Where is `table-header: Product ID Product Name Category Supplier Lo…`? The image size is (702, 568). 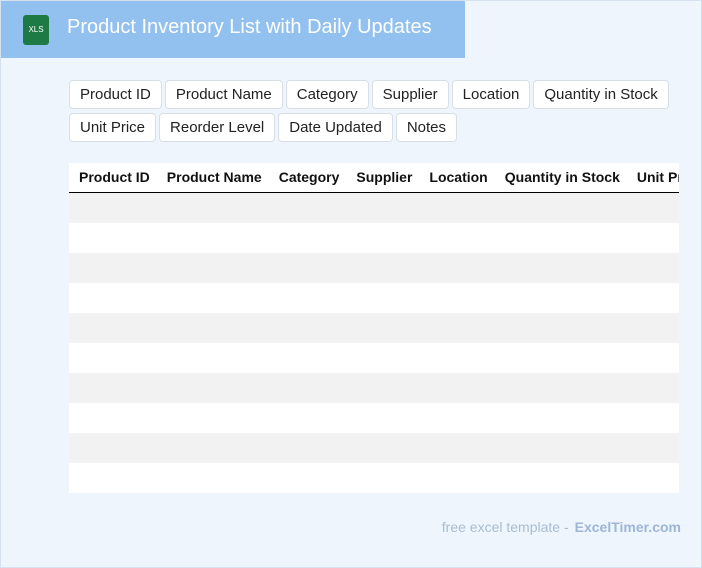
table-header: Product ID Product Name Category Supplier Lo… is located at coordinates (374, 178).